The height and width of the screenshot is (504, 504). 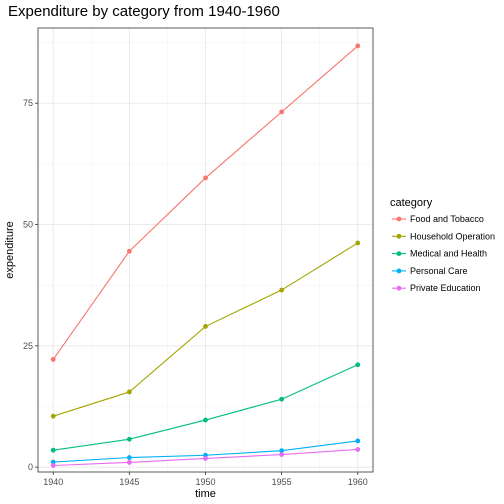 I want to click on legend-key-point-private-education, so click(x=399, y=288).